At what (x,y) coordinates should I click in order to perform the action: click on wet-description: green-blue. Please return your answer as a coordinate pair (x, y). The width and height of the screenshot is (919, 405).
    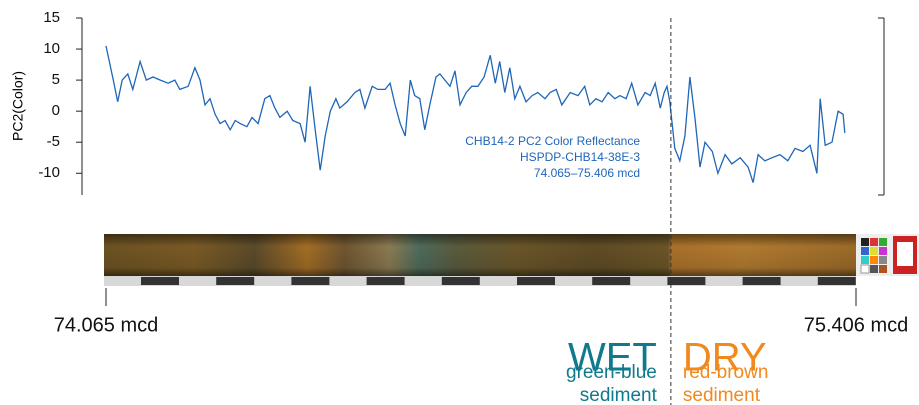
    Looking at the image, I should click on (611, 372).